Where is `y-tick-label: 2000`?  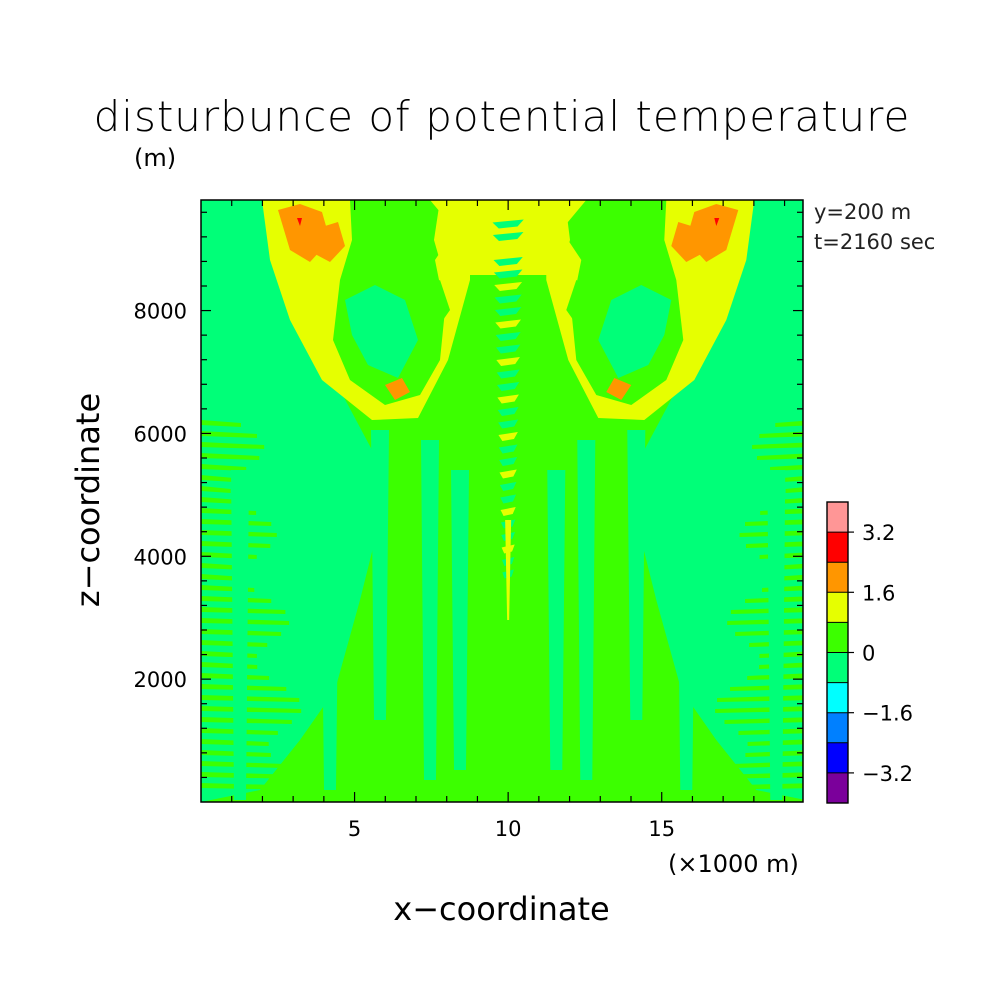 y-tick-label: 2000 is located at coordinates (160, 680).